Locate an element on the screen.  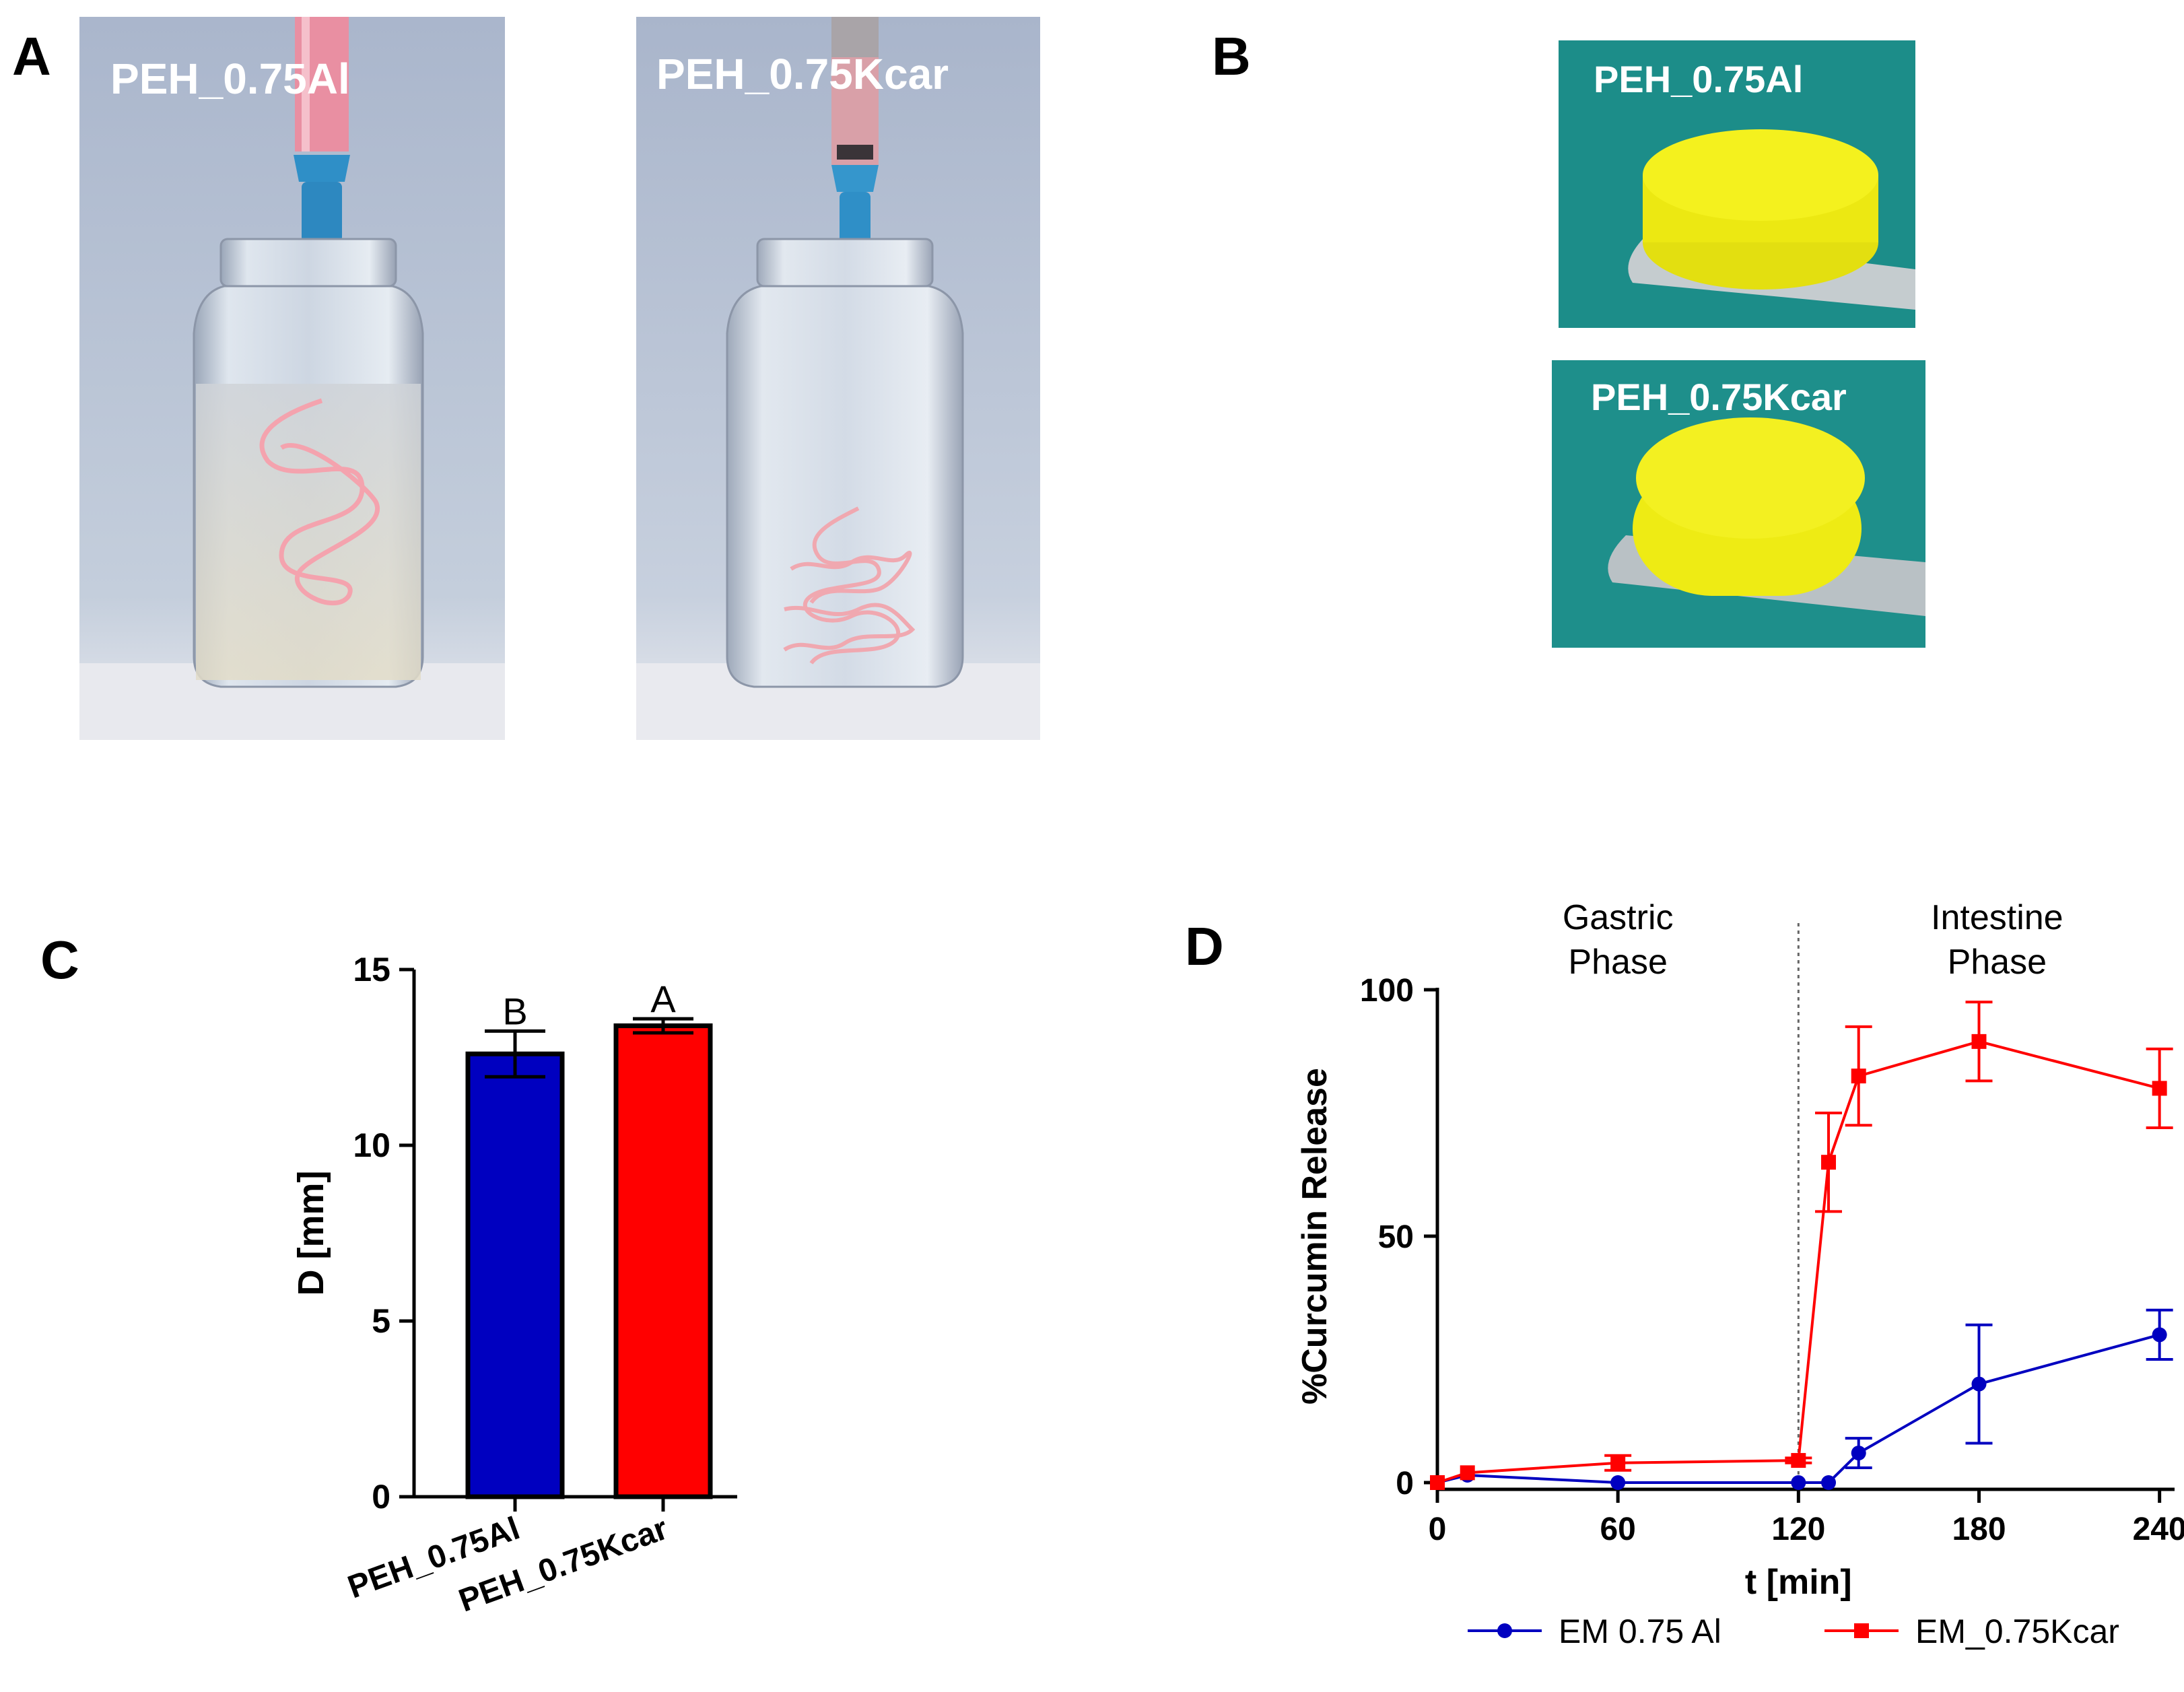
vial-photo-kcar: PEH_0.75Kcar is located at coordinates (838, 378).